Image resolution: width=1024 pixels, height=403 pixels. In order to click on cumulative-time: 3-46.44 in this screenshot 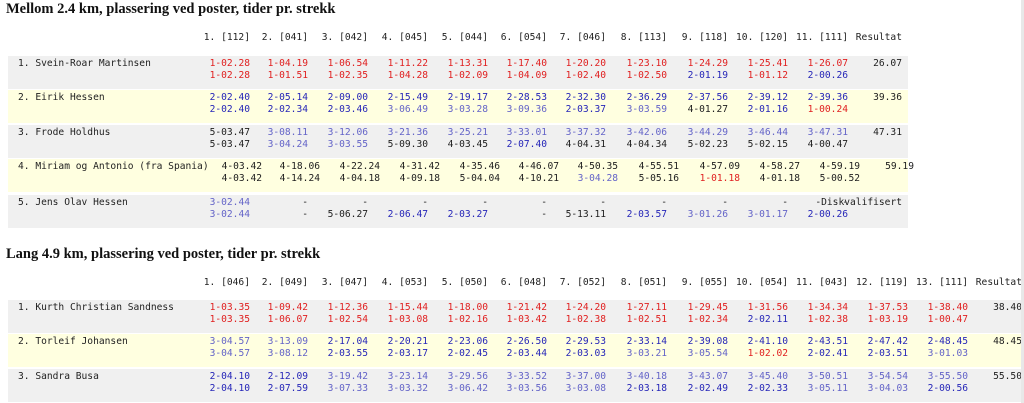, I will do `click(767, 132)`.